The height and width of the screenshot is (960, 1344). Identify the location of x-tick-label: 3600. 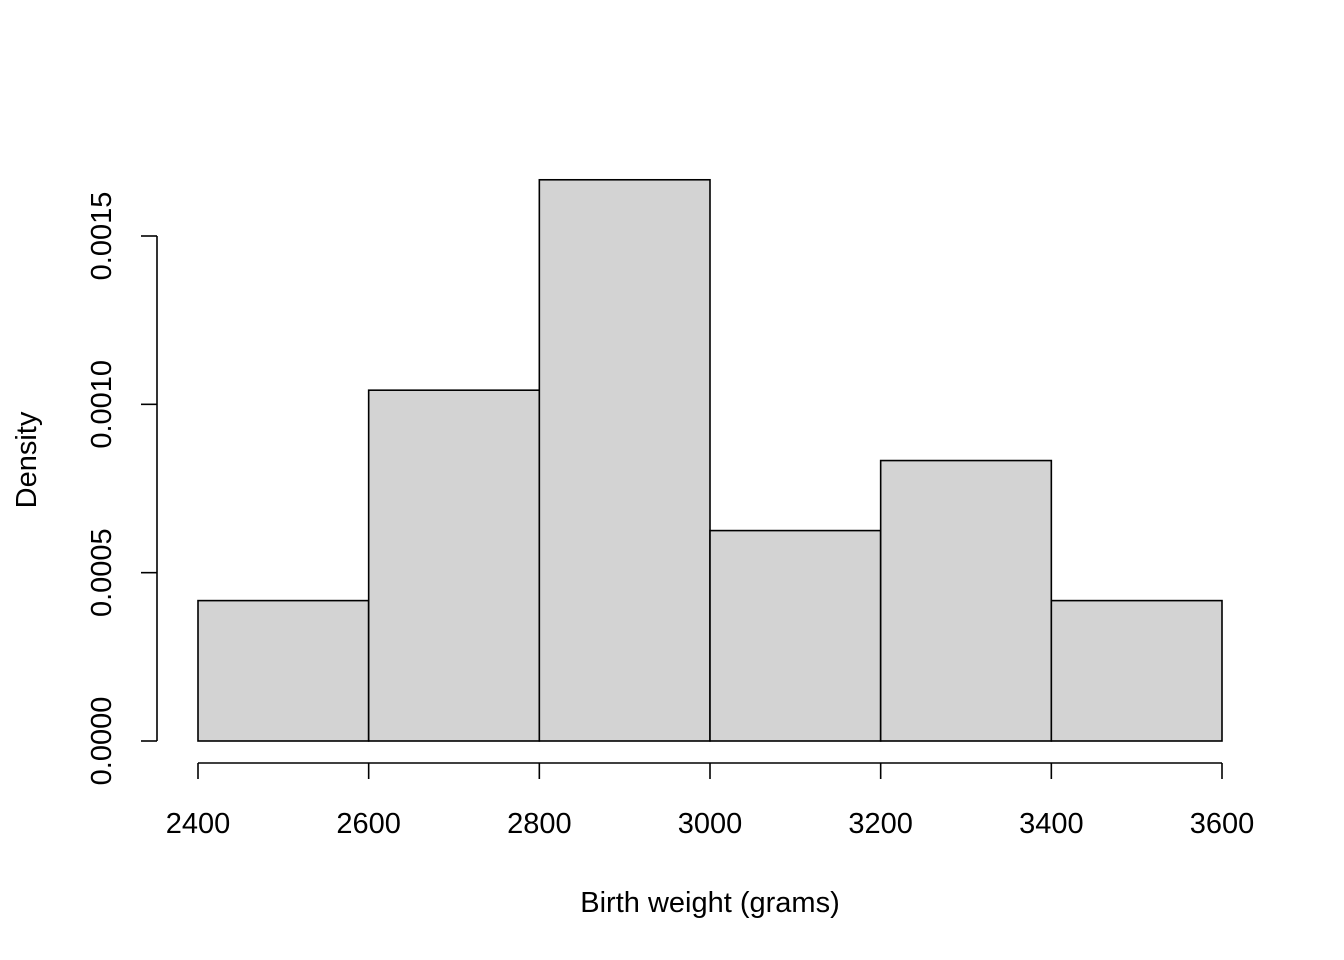
(1222, 824).